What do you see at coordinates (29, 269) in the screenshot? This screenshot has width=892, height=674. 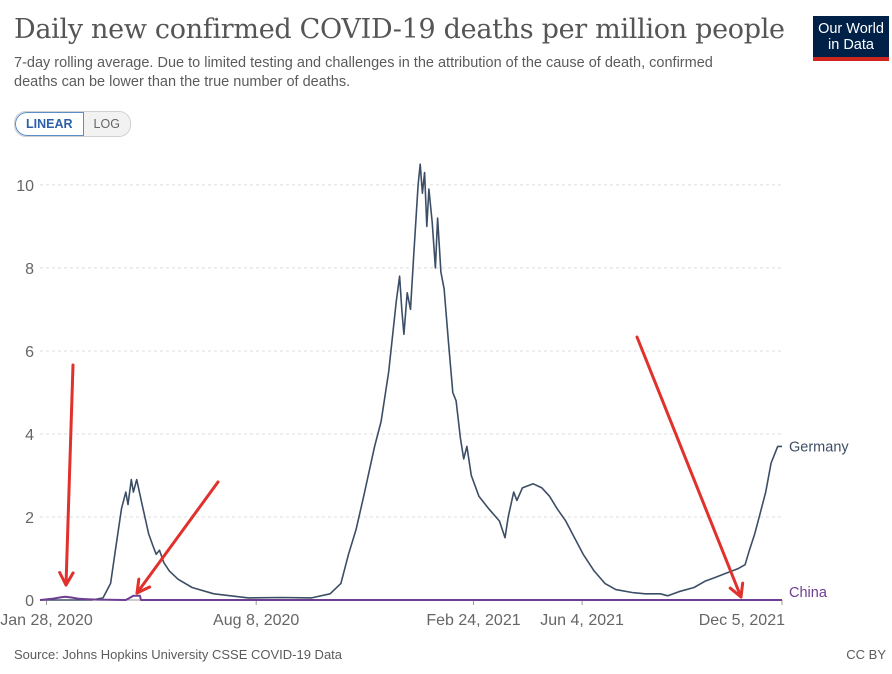 I see `y-tick-label: 8` at bounding box center [29, 269].